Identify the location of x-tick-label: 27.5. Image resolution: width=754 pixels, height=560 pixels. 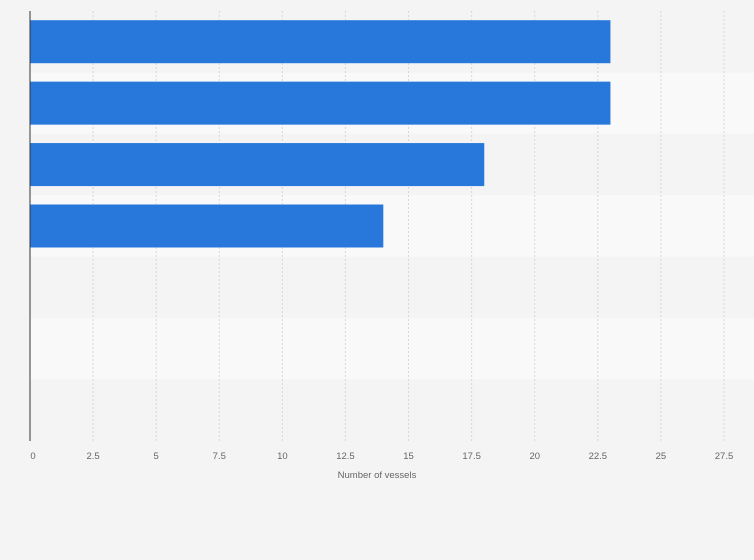
(724, 456).